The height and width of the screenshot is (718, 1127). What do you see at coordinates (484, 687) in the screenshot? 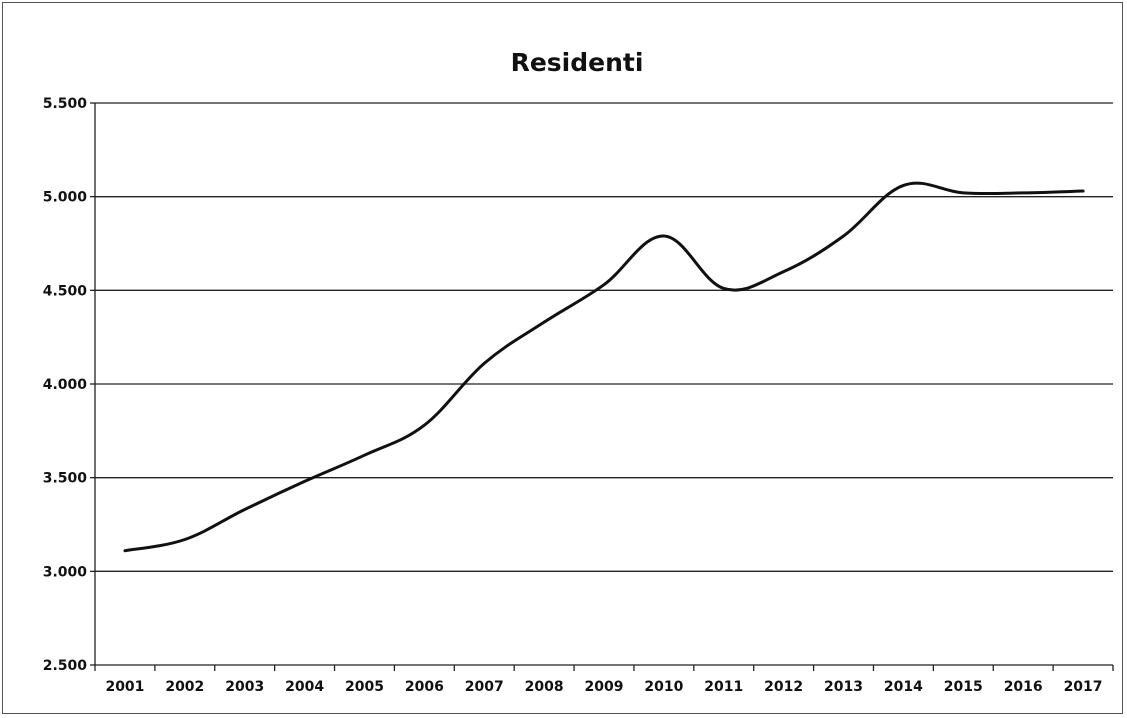
I see `x-tick-label: 2007` at bounding box center [484, 687].